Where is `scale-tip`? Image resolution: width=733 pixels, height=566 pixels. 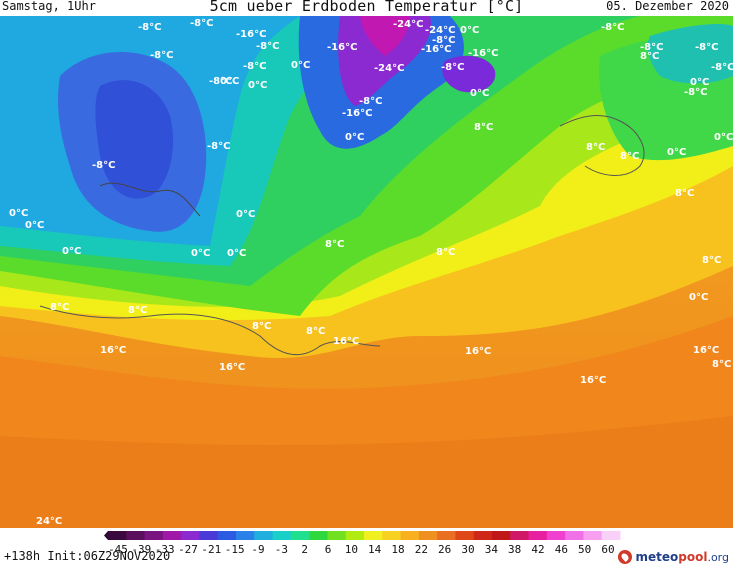
scale-tip is located at coordinates (106, 535).